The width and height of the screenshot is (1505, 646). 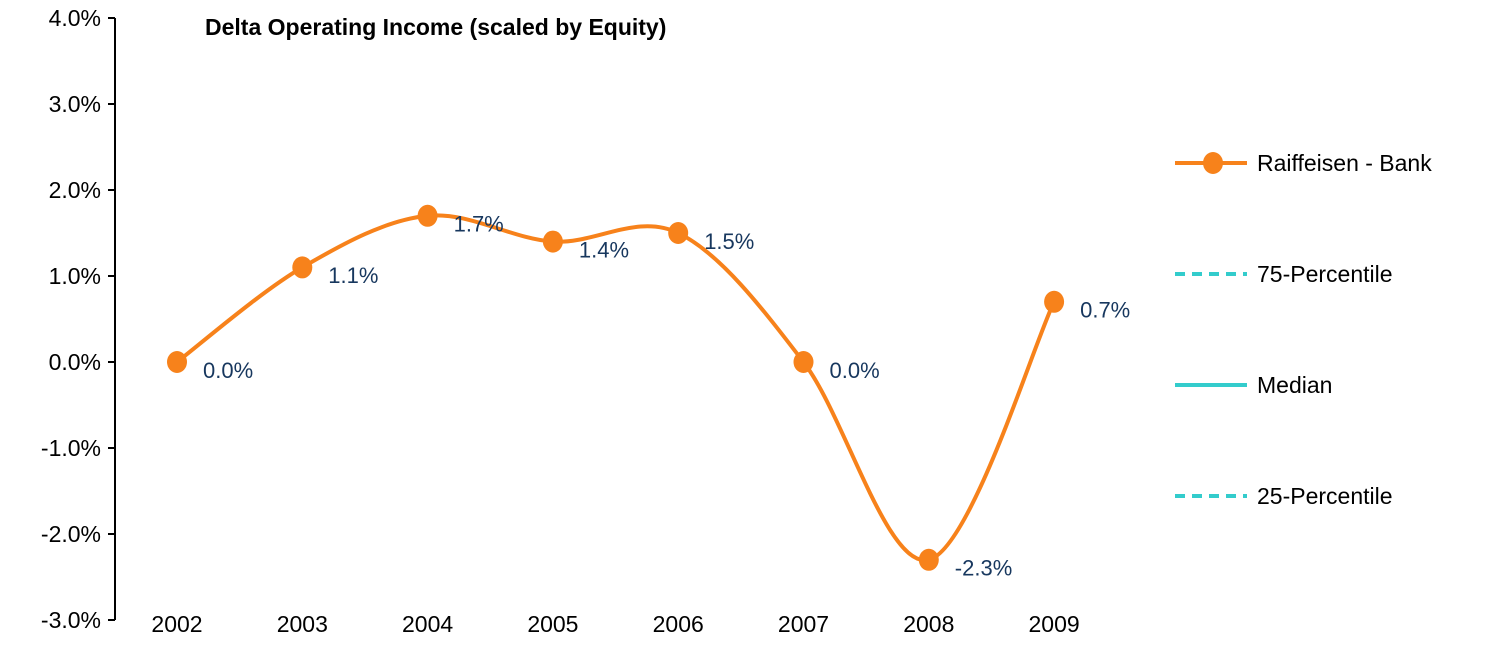 I want to click on legend-label: Raiffeisen - Bank, so click(x=1344, y=163).